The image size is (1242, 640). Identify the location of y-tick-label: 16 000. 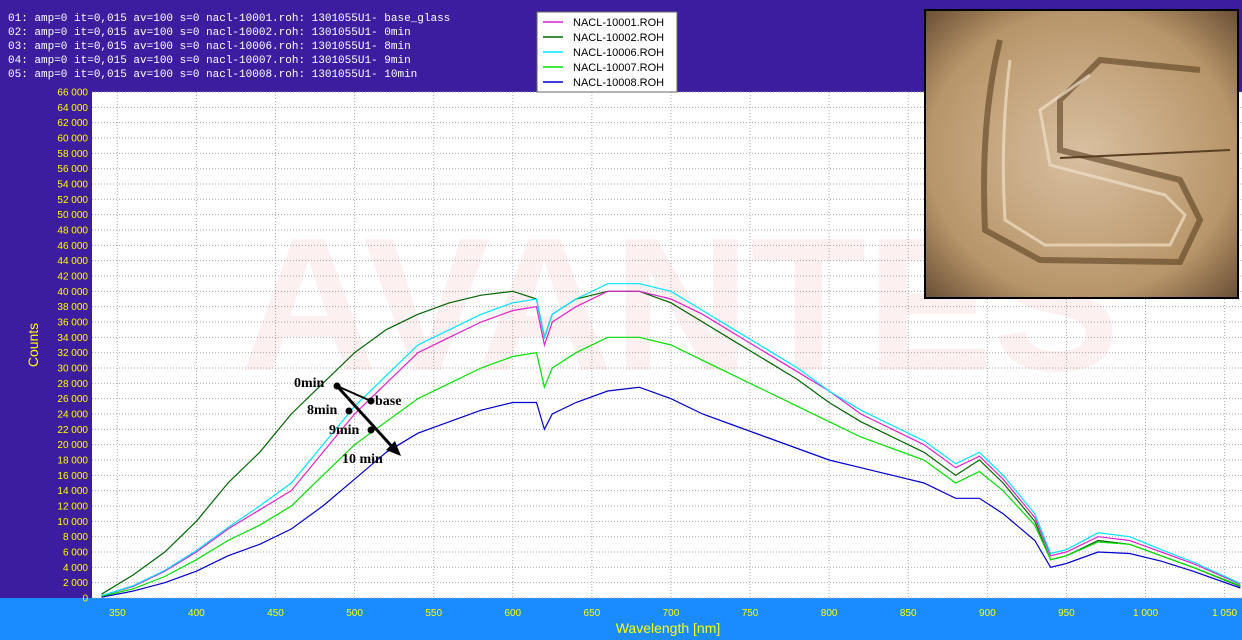
(72, 476).